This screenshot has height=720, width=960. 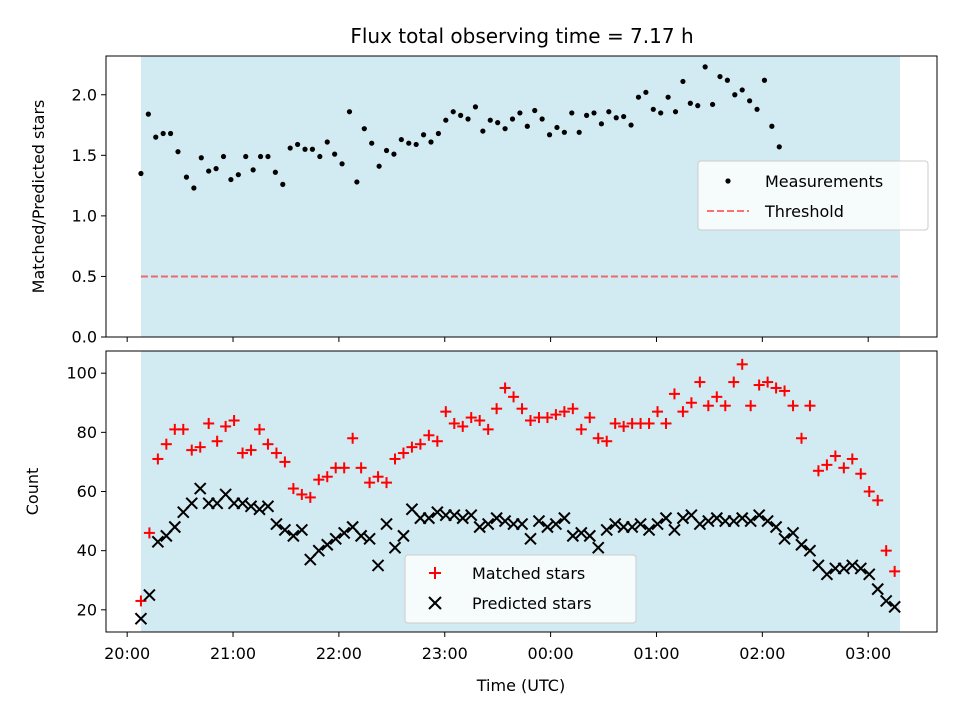 I want to click on y-tick-label: 0.0, so click(x=84, y=337).